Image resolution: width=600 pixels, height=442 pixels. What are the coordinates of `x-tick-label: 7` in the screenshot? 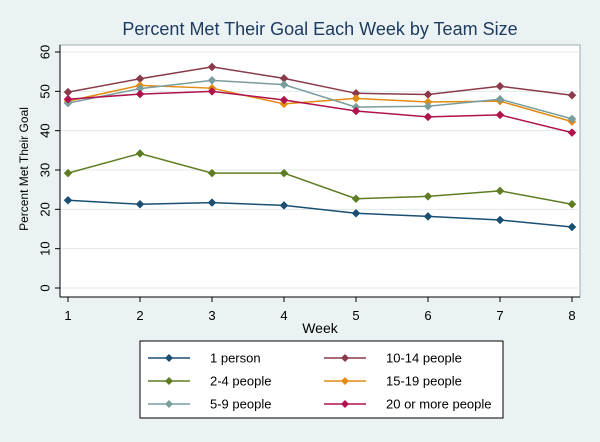 It's located at (499, 315).